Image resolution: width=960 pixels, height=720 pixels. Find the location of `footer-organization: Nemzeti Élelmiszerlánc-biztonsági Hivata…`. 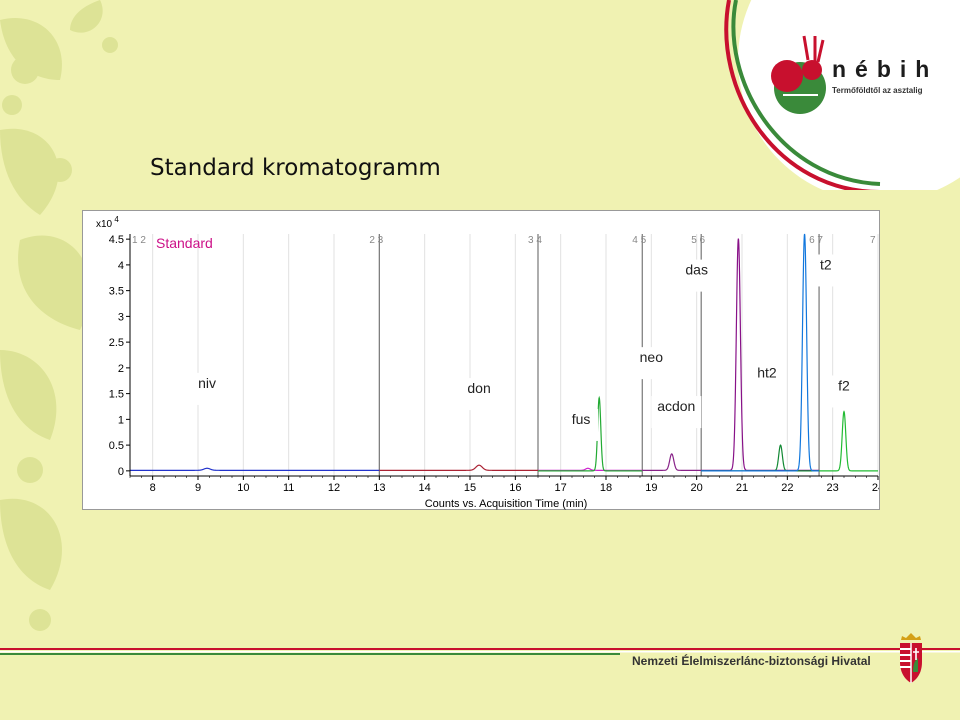

footer-organization: Nemzeti Élelmiszerlánc-biztonsági Hivata… is located at coordinates (751, 661).